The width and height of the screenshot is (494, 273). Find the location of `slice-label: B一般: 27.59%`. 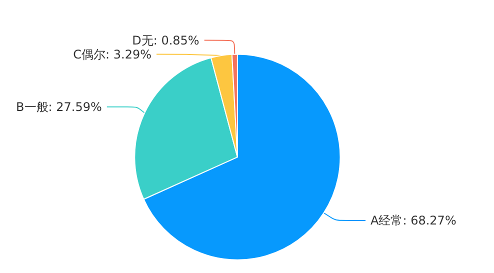

slice-label: B一般: 27.59% is located at coordinates (59, 107).